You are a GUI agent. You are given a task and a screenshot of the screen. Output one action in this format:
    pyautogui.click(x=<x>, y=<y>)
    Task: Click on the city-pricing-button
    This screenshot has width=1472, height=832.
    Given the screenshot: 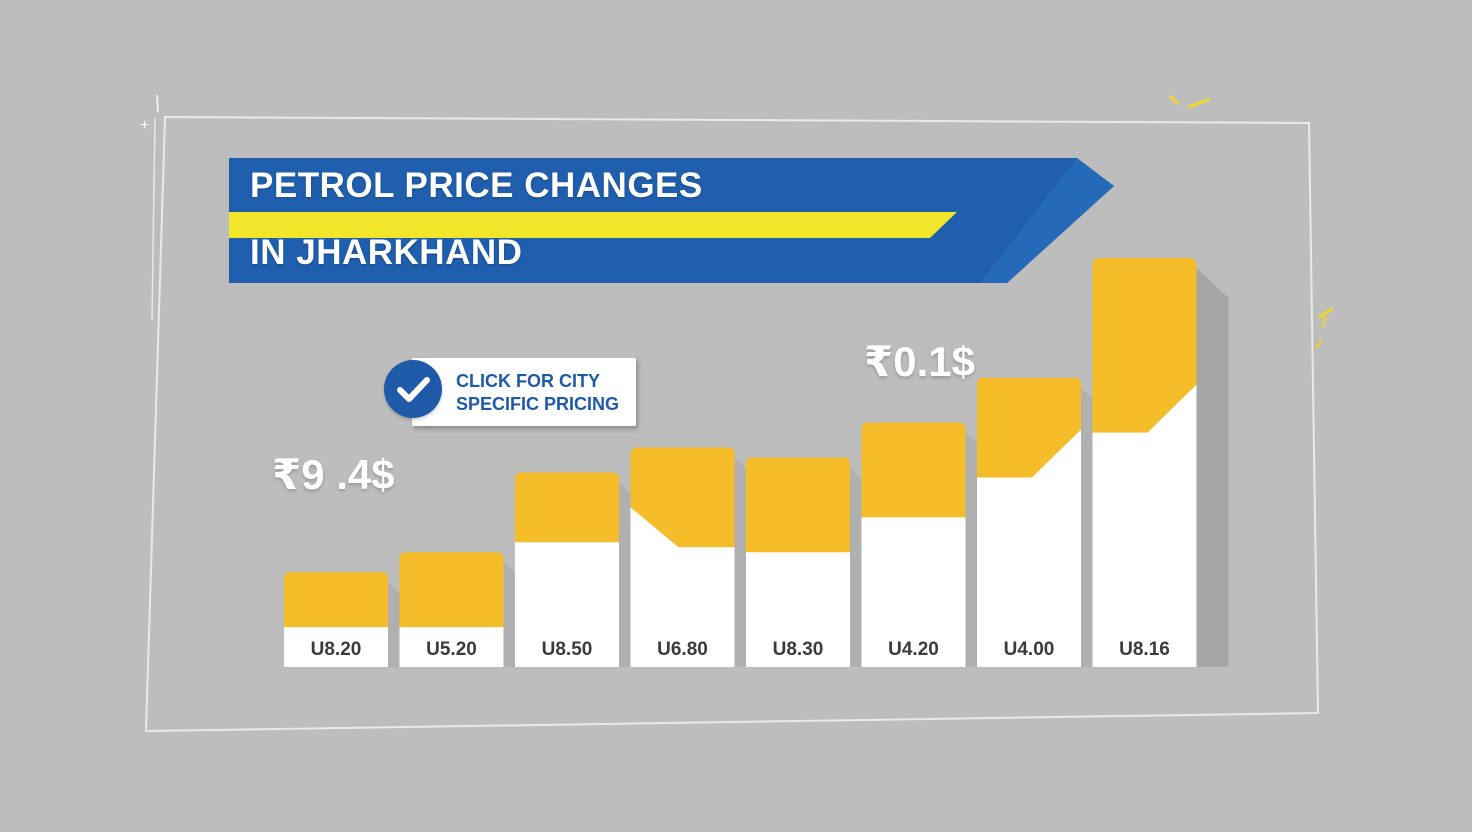 What is the action you would take?
    pyautogui.click(x=524, y=392)
    